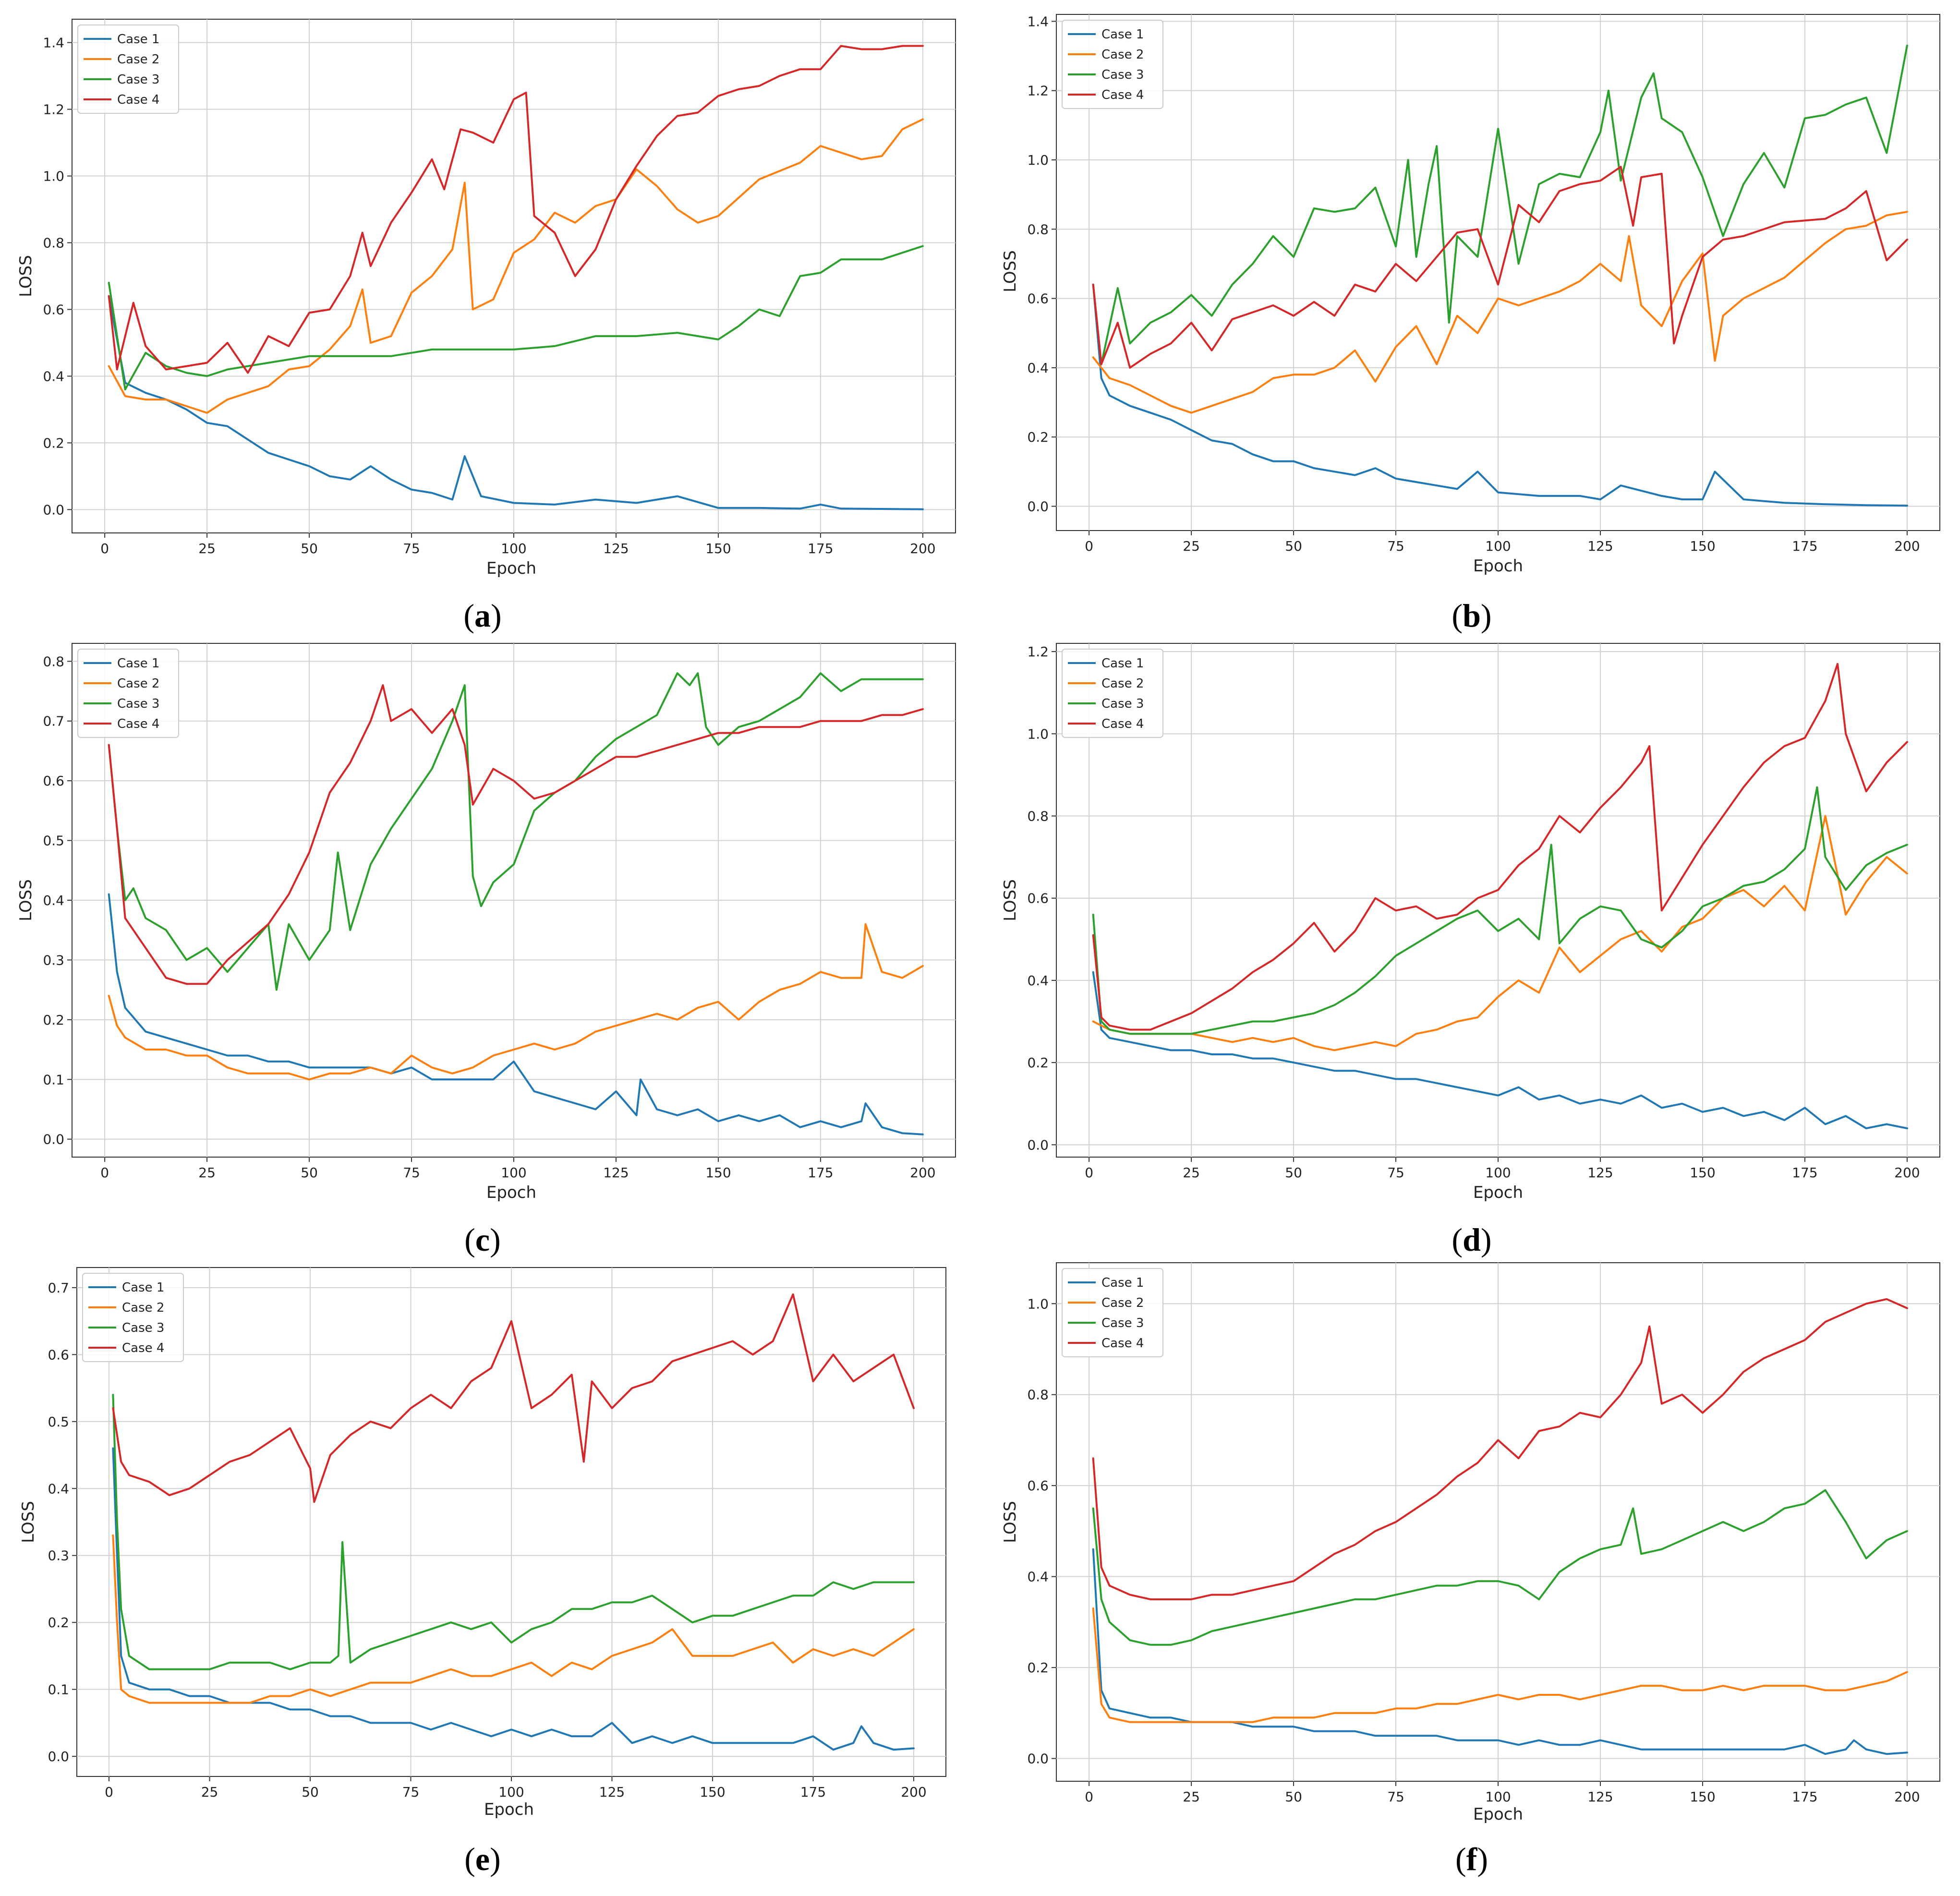 The image size is (1960, 1896). I want to click on series-layer-e, so click(514, 1522).